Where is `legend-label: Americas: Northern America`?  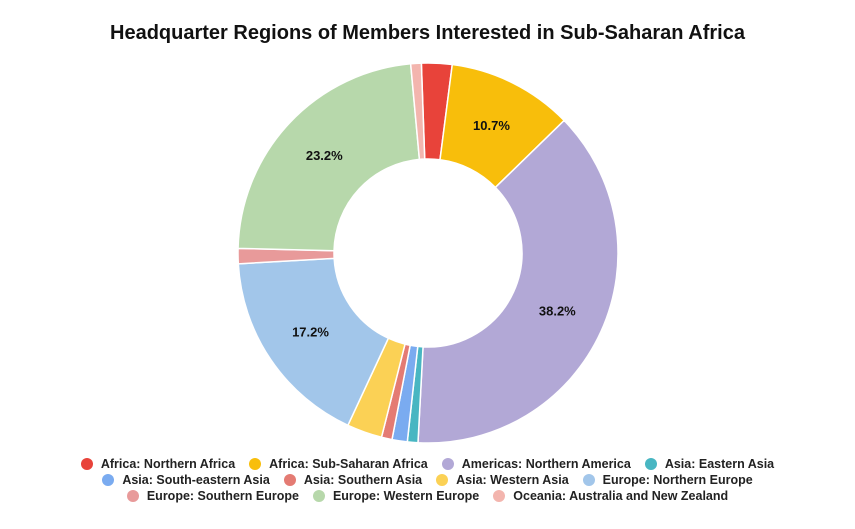
legend-label: Americas: Northern America is located at coordinates (546, 464).